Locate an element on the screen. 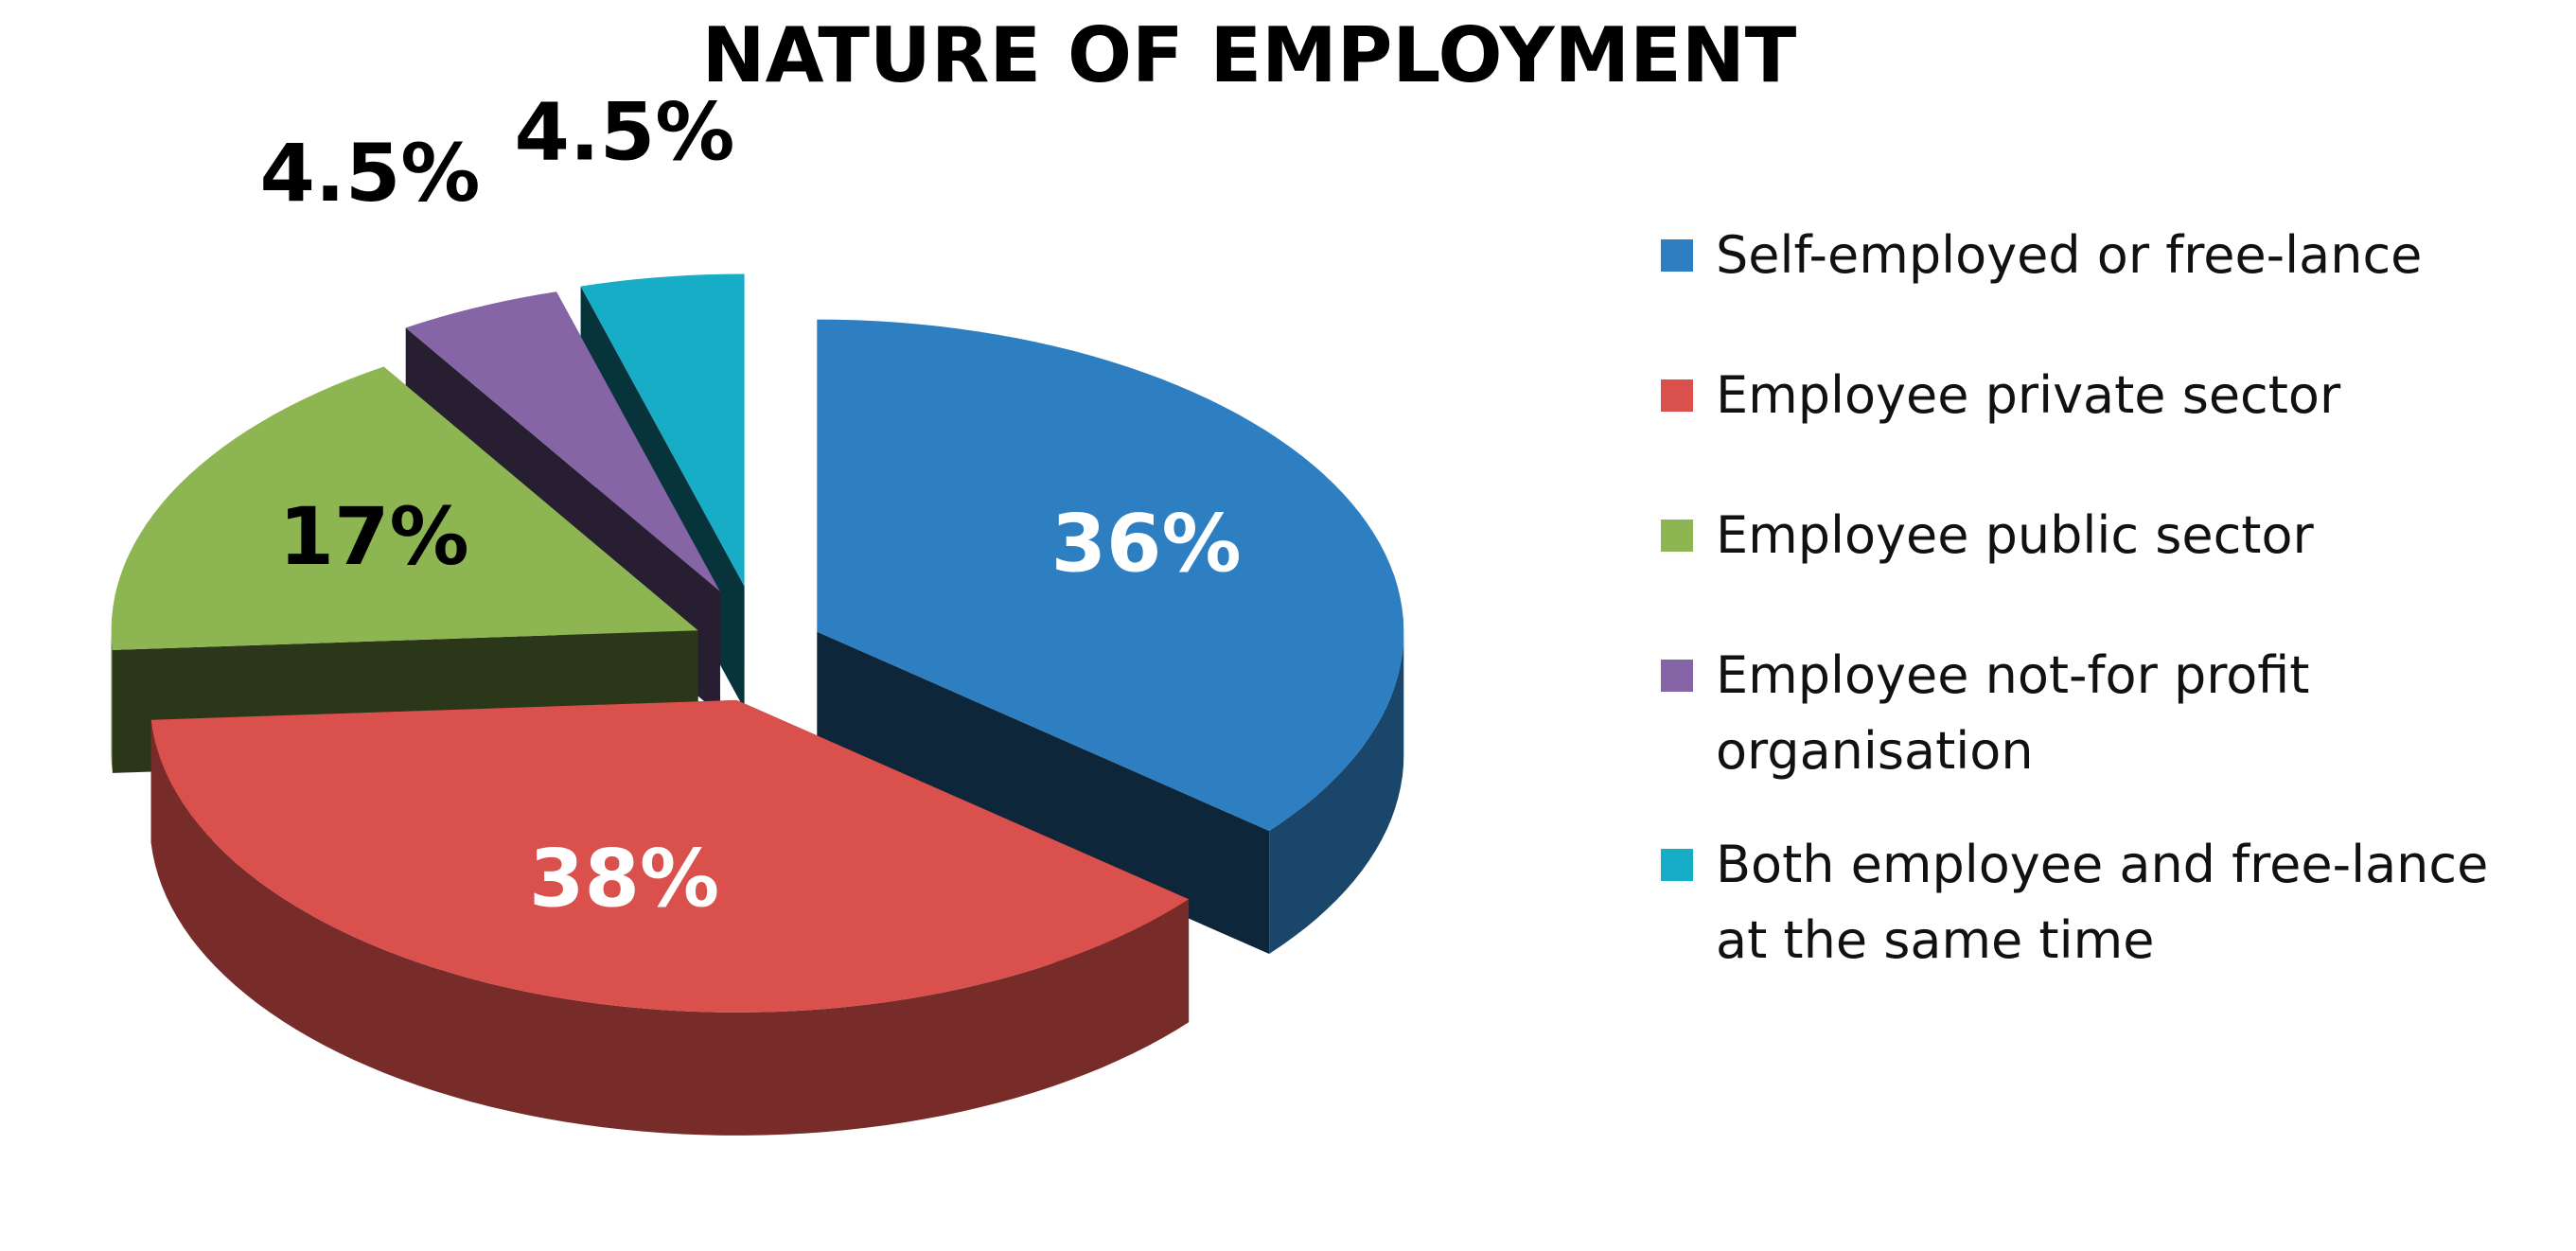 Image resolution: width=2576 pixels, height=1251 pixels. legend-item: Employee public sector is located at coordinates (2105, 535).